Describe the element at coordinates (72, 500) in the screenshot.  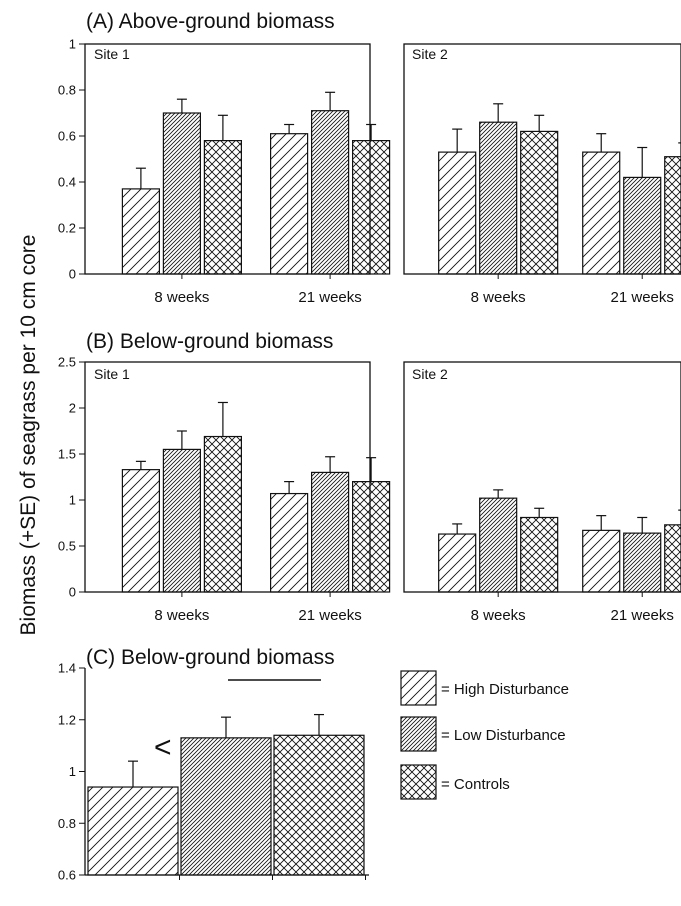
I see `panel-b-ytick-label: 1` at that location.